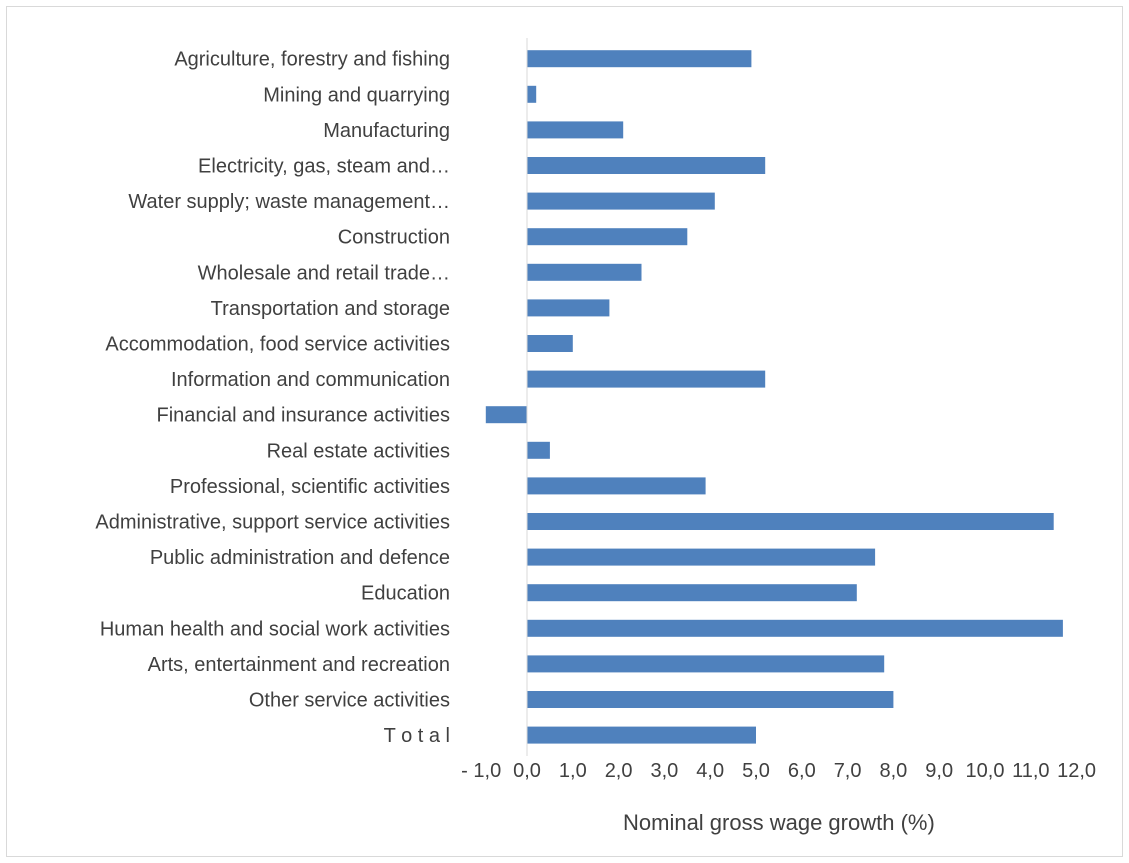  What do you see at coordinates (356, 95) in the screenshot?
I see `category-label-1: Mining and quarrying` at bounding box center [356, 95].